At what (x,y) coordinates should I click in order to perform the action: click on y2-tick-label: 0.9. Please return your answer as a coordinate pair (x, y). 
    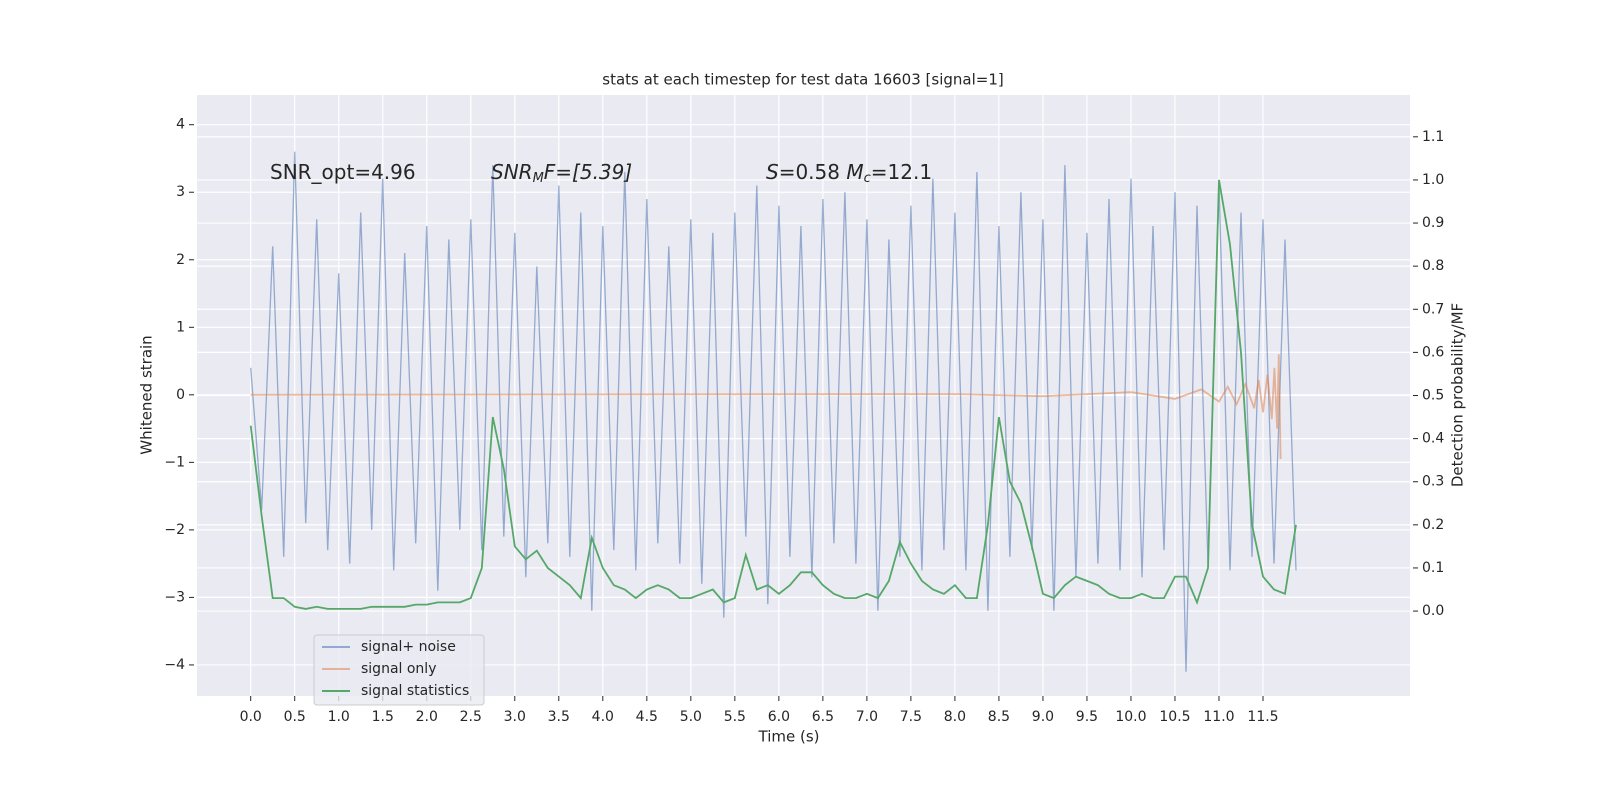
    Looking at the image, I should click on (1433, 223).